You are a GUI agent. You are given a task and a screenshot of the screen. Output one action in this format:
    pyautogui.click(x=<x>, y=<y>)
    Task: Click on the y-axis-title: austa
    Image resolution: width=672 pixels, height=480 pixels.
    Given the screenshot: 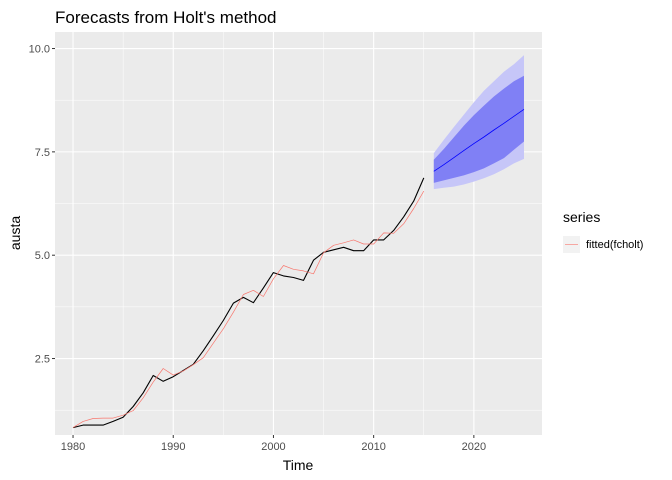 What is the action you would take?
    pyautogui.click(x=15, y=233)
    